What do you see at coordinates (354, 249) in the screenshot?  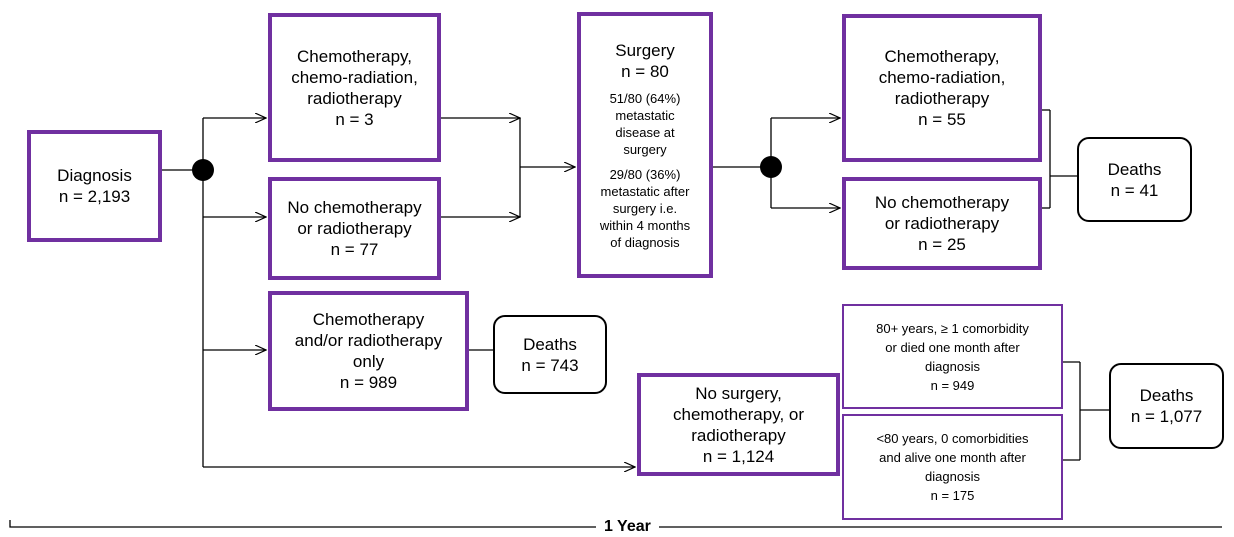 I see `node-text: n = 77` at bounding box center [354, 249].